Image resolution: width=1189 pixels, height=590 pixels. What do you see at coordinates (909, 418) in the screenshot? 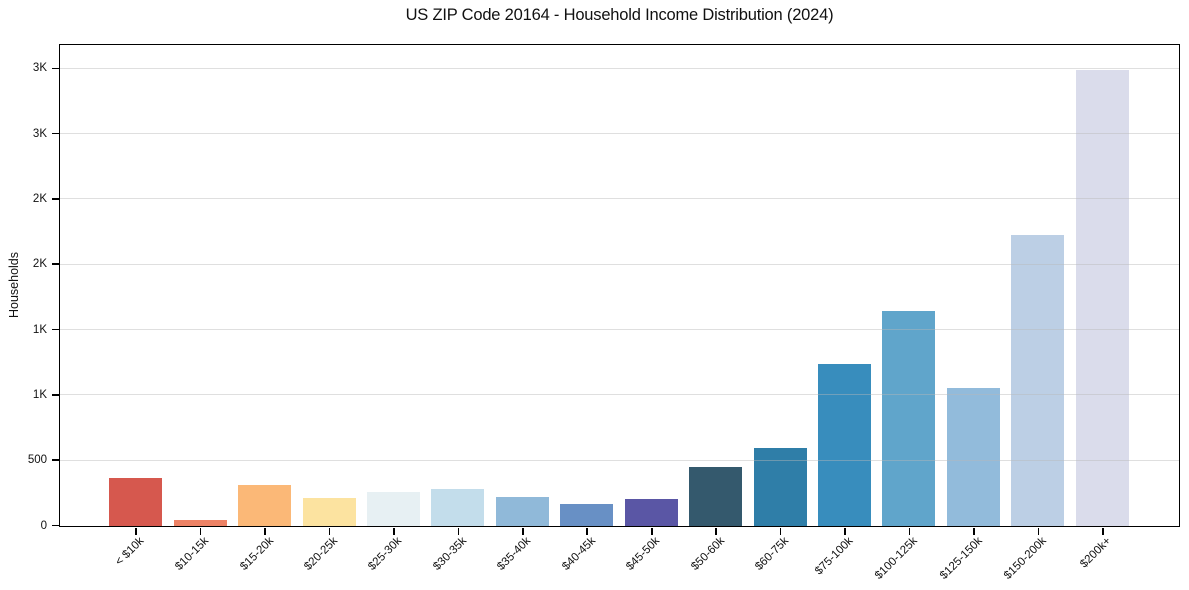
I see `bar-100-125k` at bounding box center [909, 418].